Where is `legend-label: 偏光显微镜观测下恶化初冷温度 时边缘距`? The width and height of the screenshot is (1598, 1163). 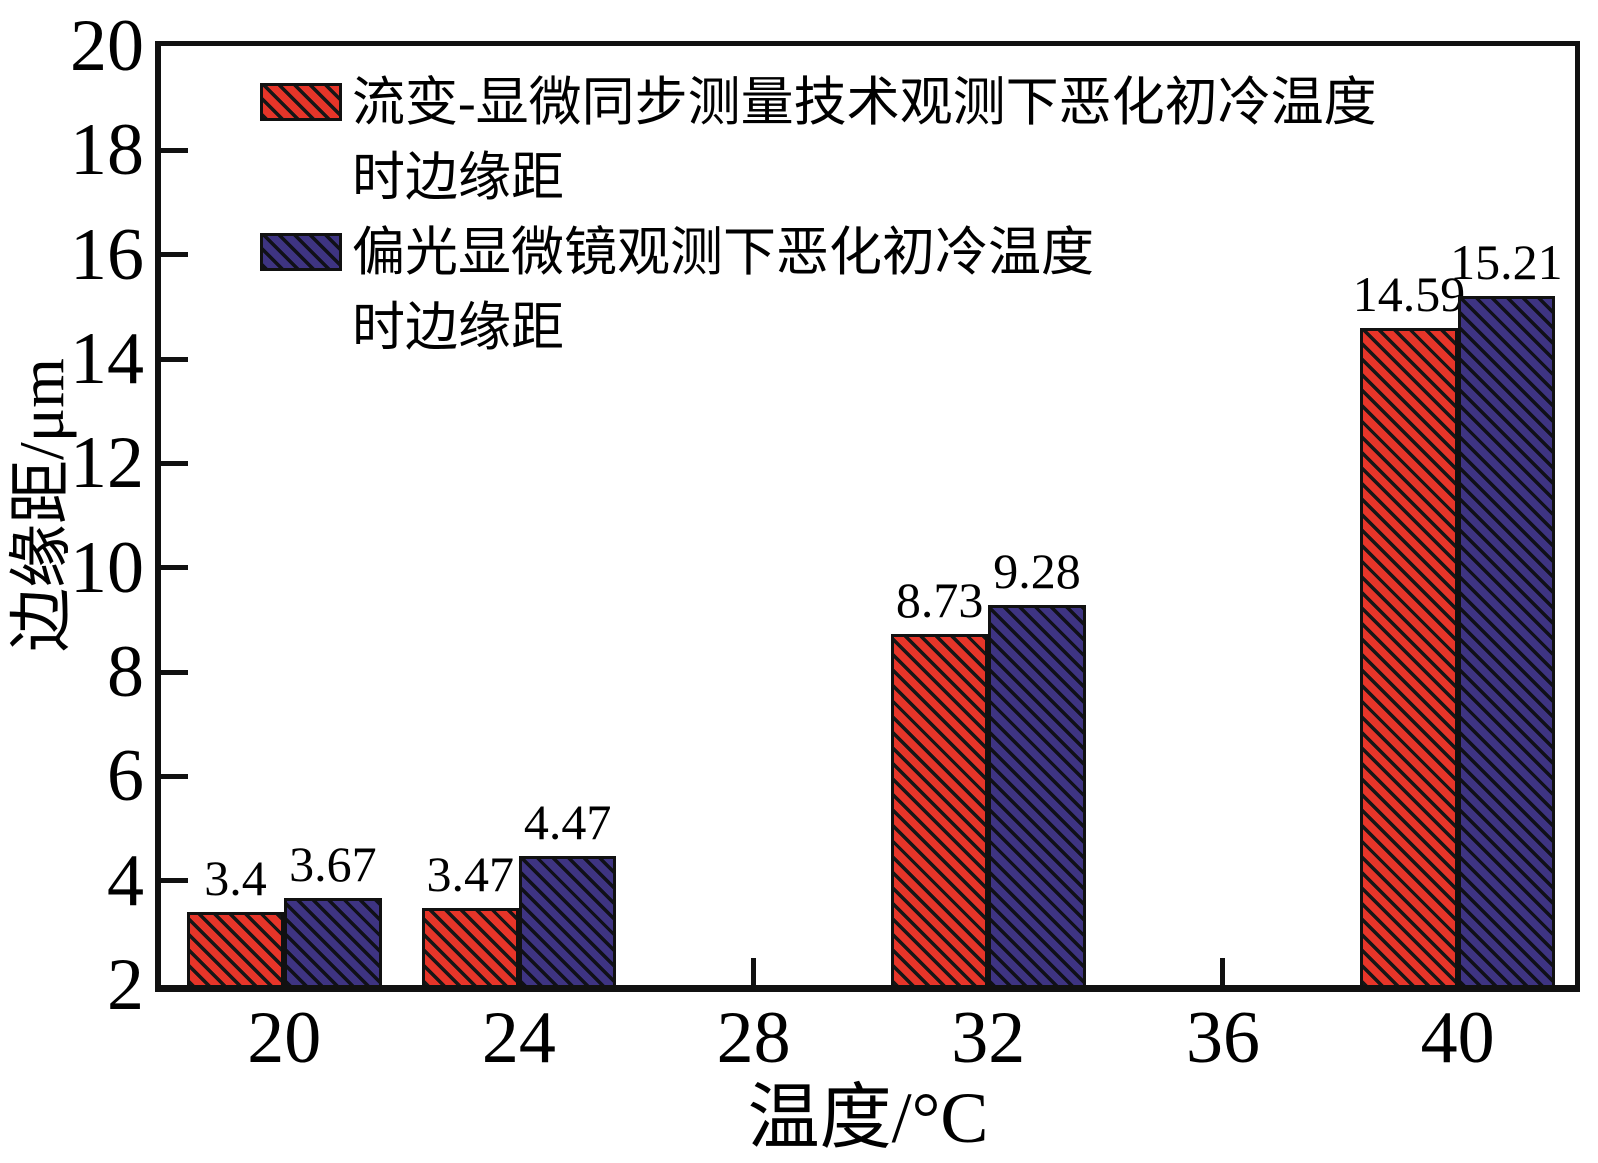
legend-label: 偏光显微镜观测下恶化初冷温度 时边缘距 is located at coordinates (723, 291).